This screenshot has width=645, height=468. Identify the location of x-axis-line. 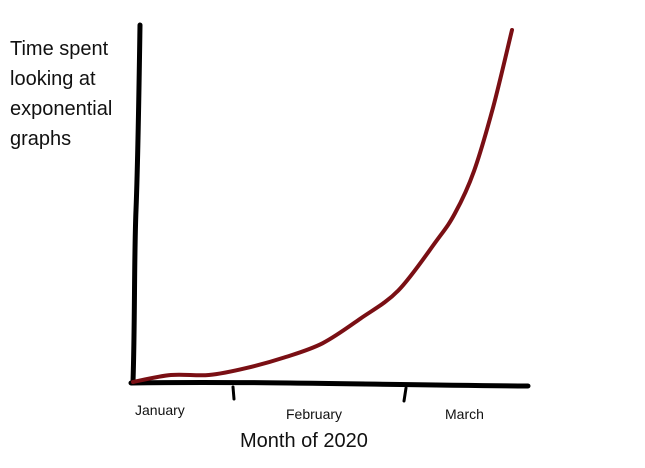
(329, 384).